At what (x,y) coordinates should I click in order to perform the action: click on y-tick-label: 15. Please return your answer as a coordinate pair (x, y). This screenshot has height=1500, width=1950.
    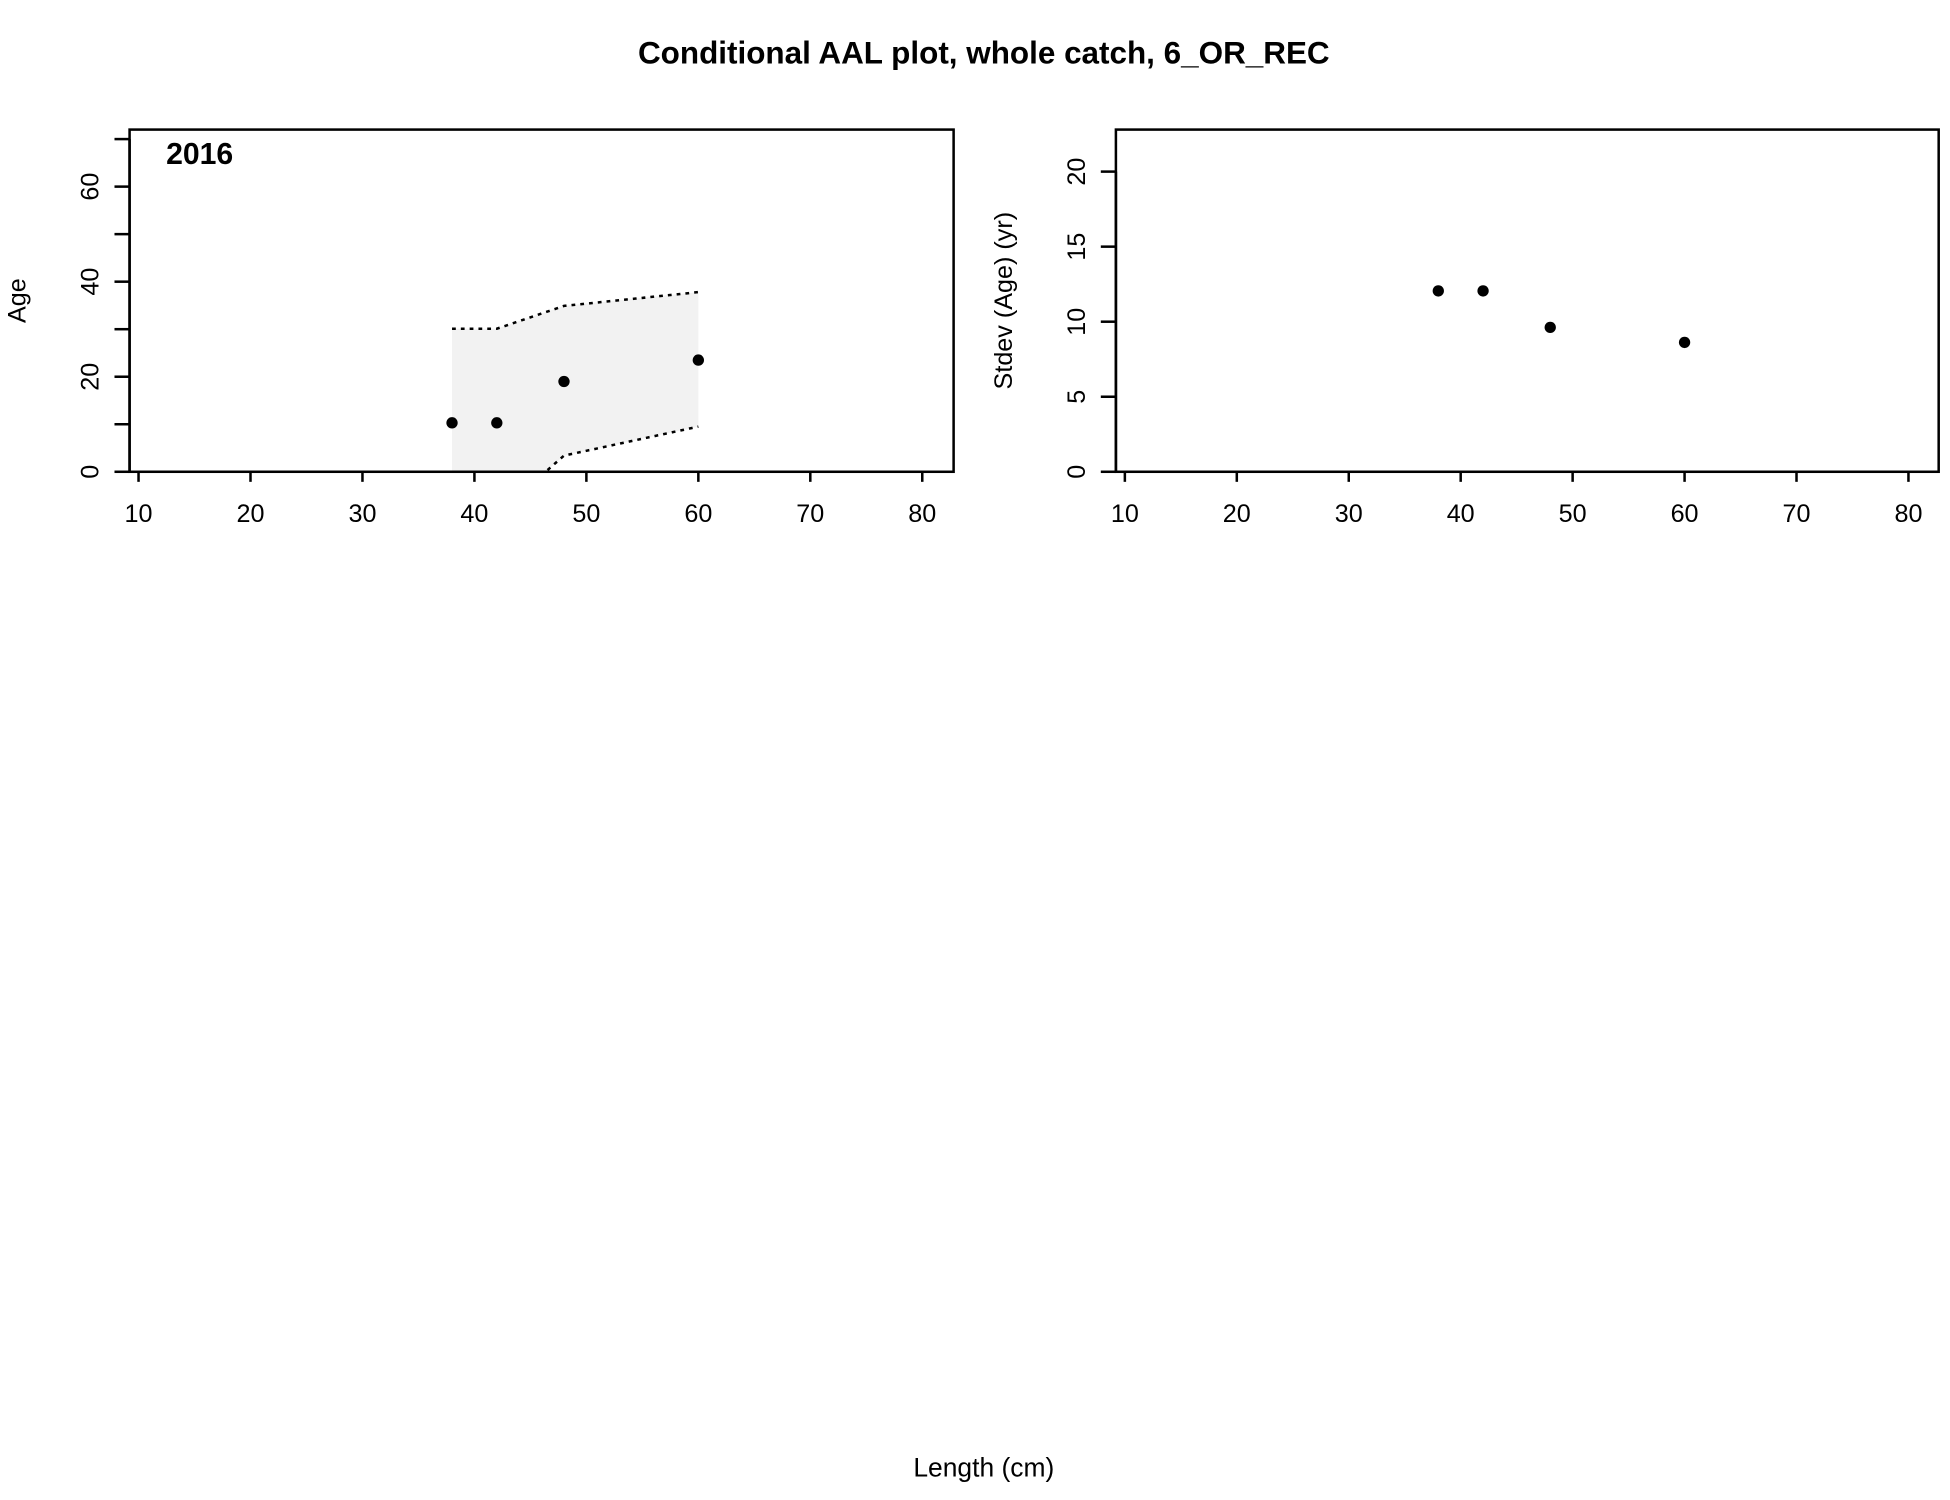
    Looking at the image, I should click on (1077, 247).